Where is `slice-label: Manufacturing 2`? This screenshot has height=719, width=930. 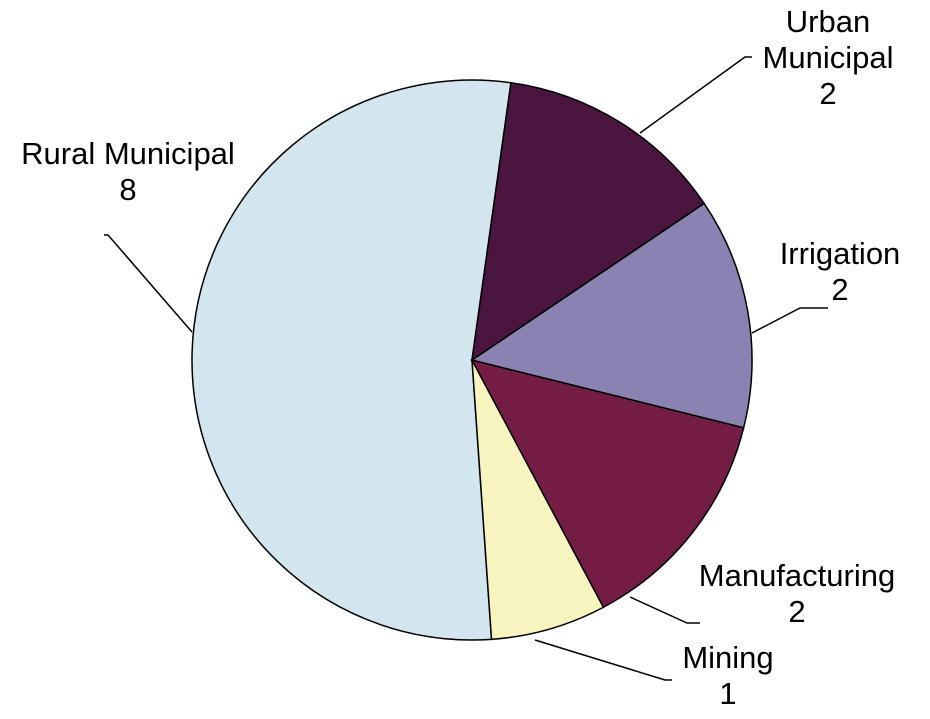
slice-label: Manufacturing 2 is located at coordinates (797, 594).